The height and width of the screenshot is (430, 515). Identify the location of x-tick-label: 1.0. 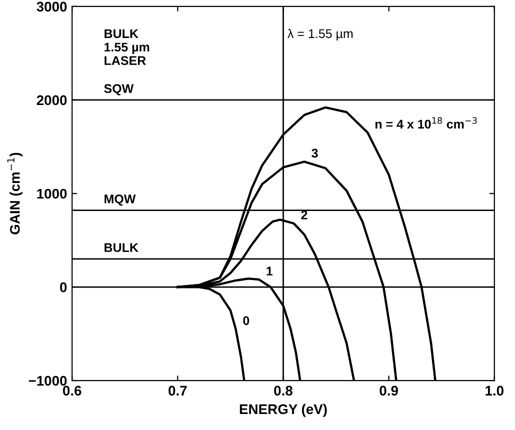
(495, 391).